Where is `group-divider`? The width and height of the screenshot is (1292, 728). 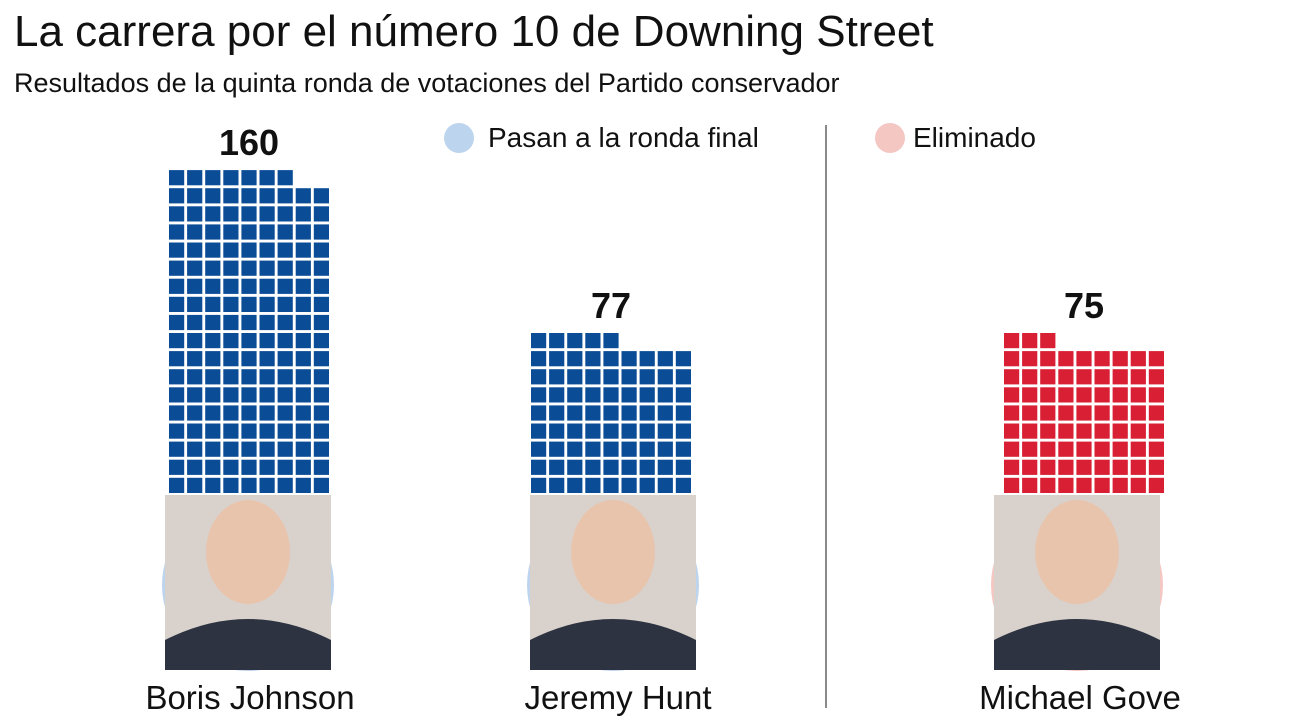 group-divider is located at coordinates (826, 416).